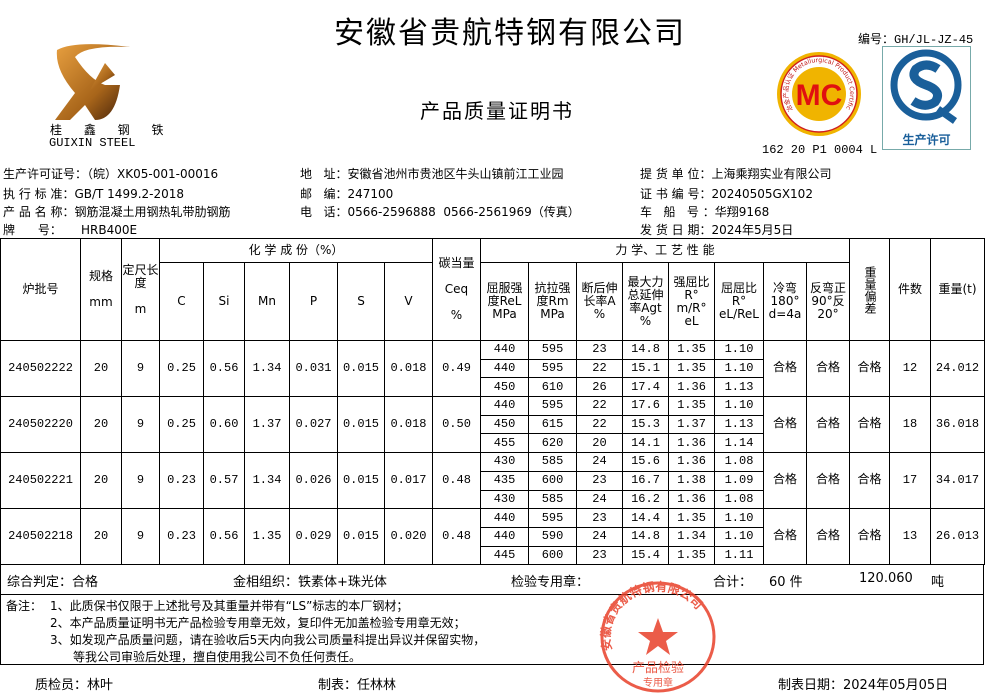 The image size is (996, 694). I want to click on star-icon, so click(658, 636).